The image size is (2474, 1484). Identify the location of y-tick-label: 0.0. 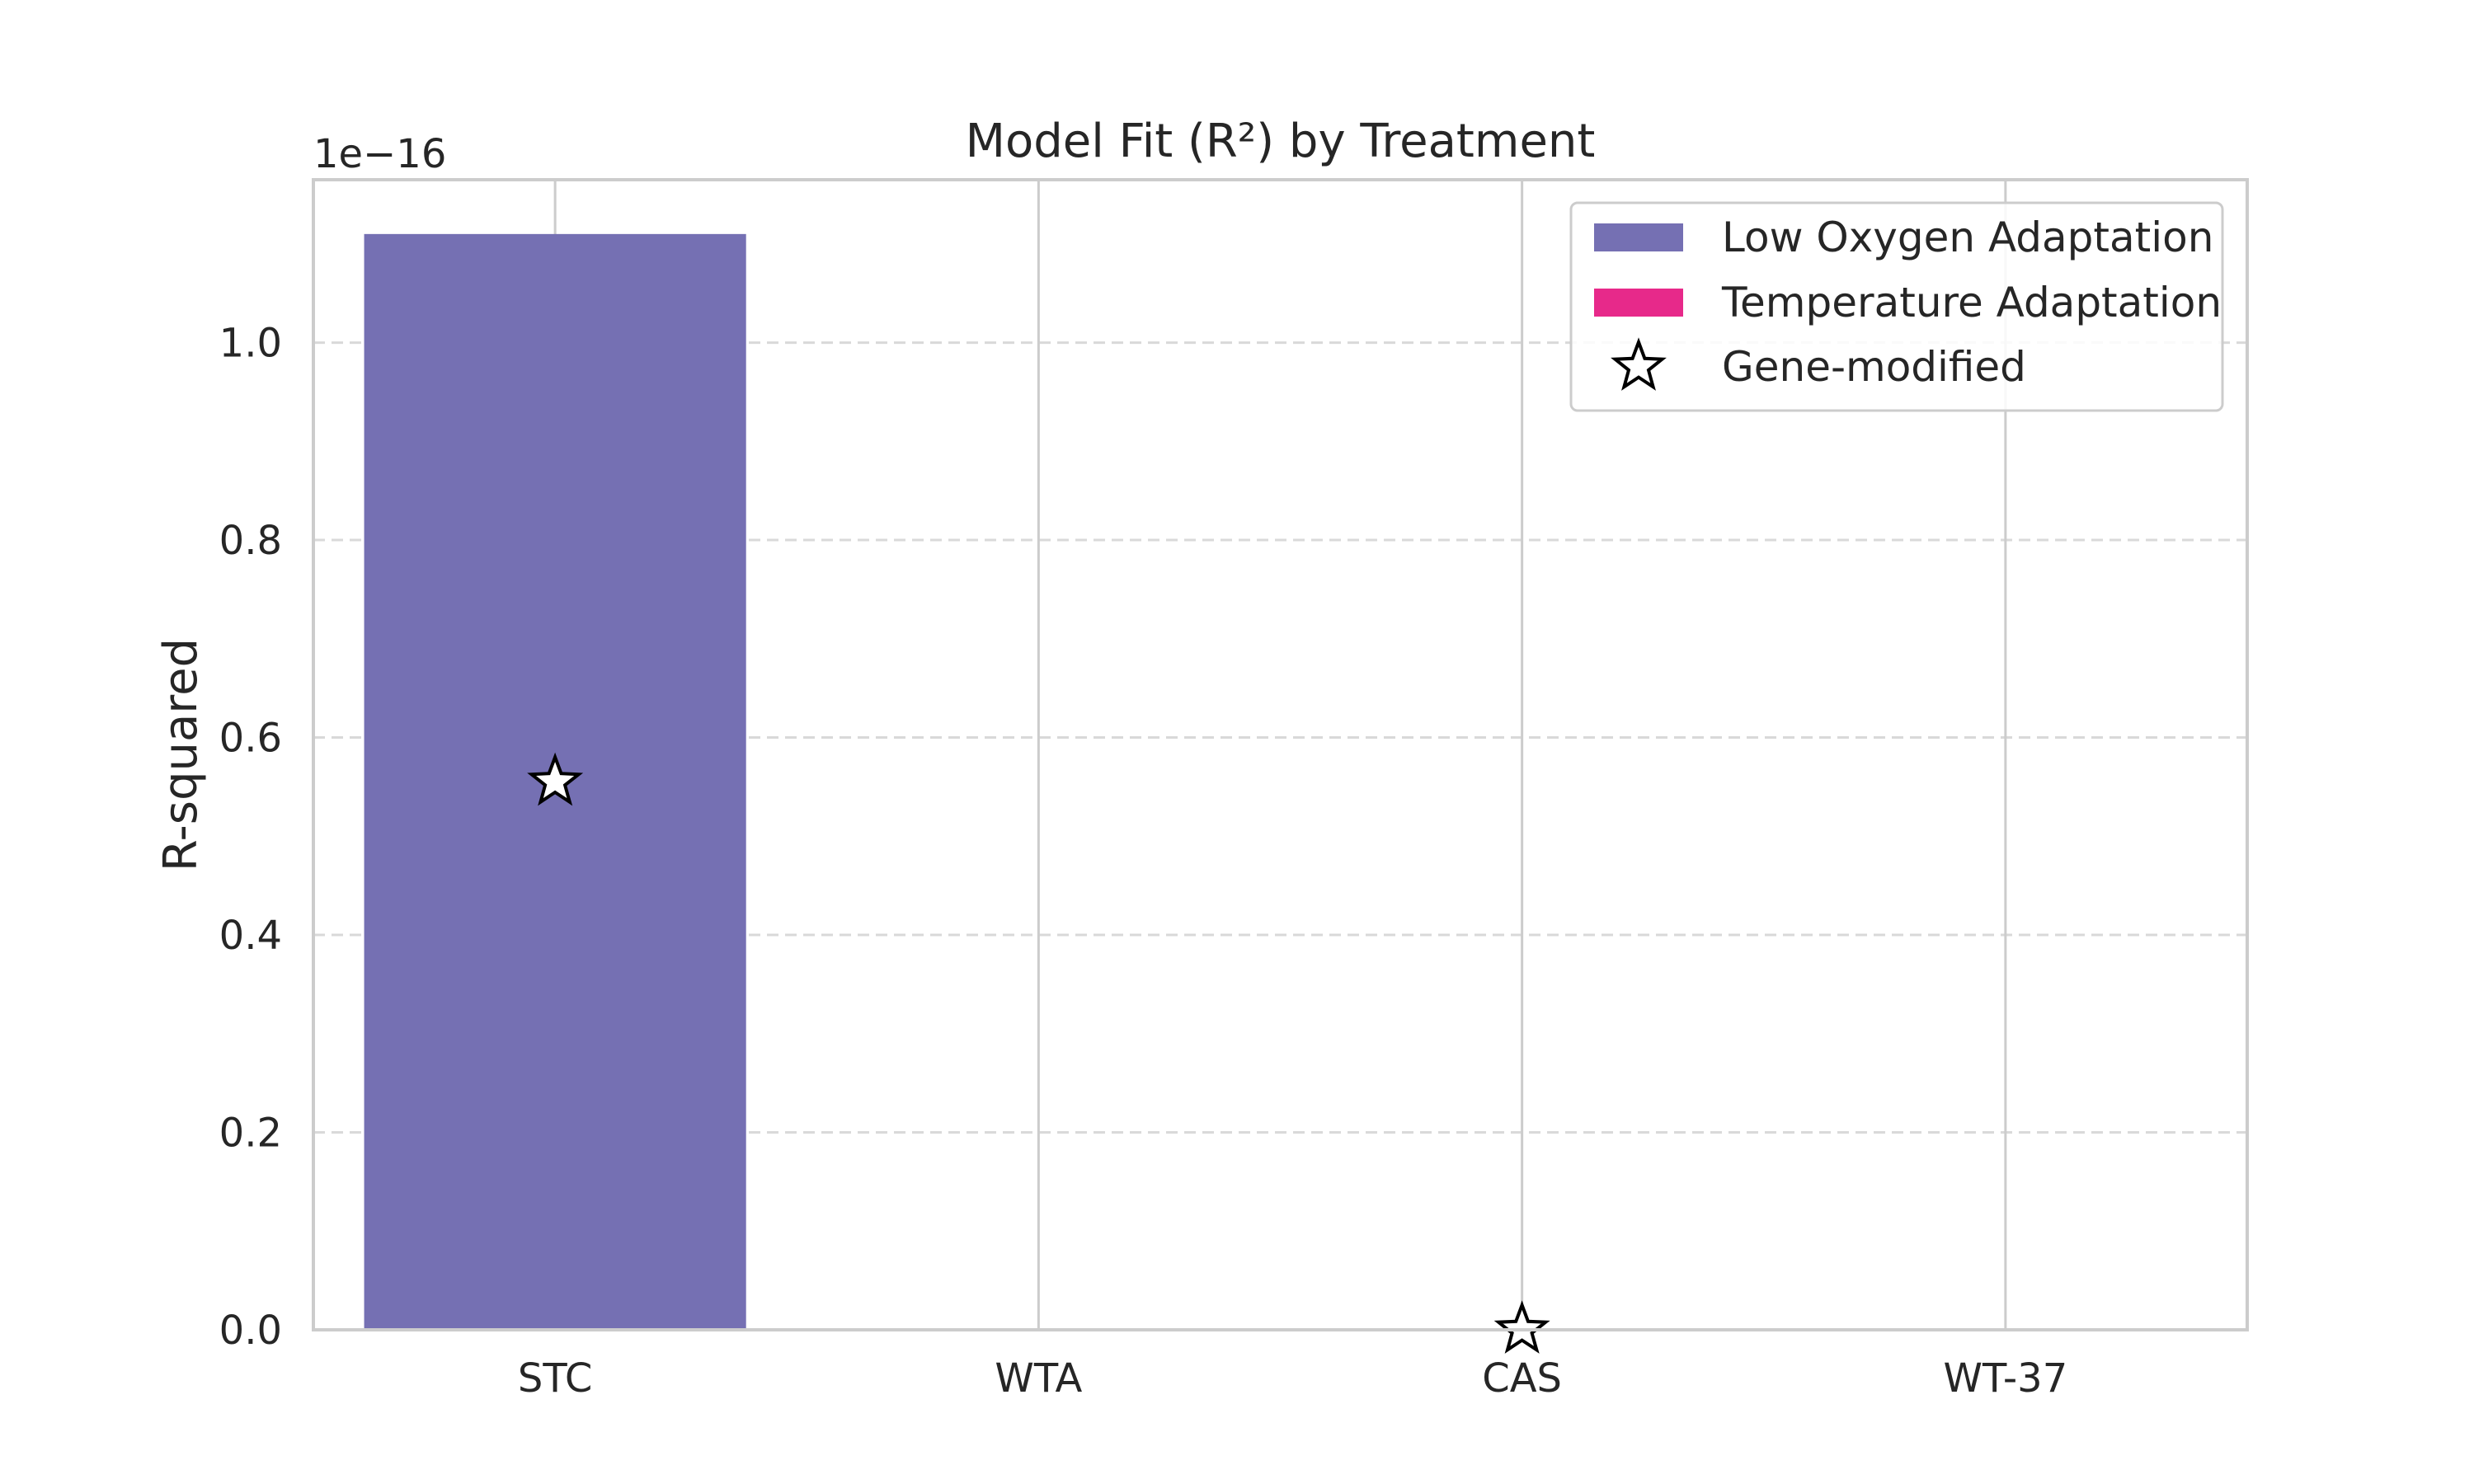
(250, 1331).